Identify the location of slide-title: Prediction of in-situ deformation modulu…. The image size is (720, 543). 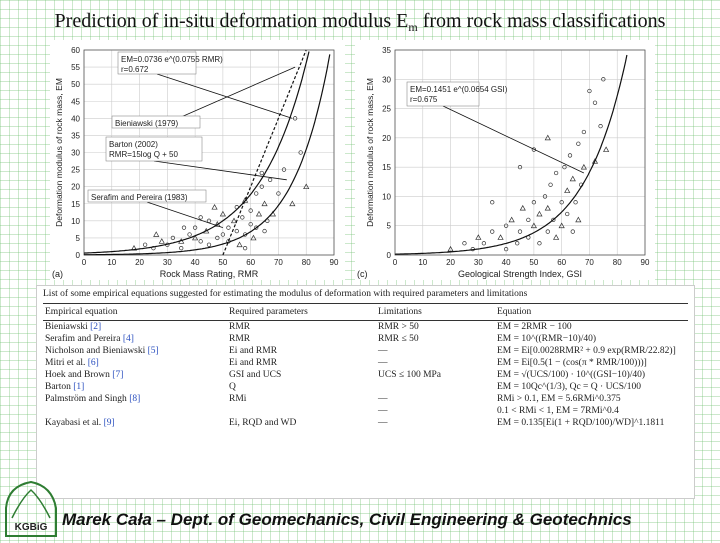
(360, 22).